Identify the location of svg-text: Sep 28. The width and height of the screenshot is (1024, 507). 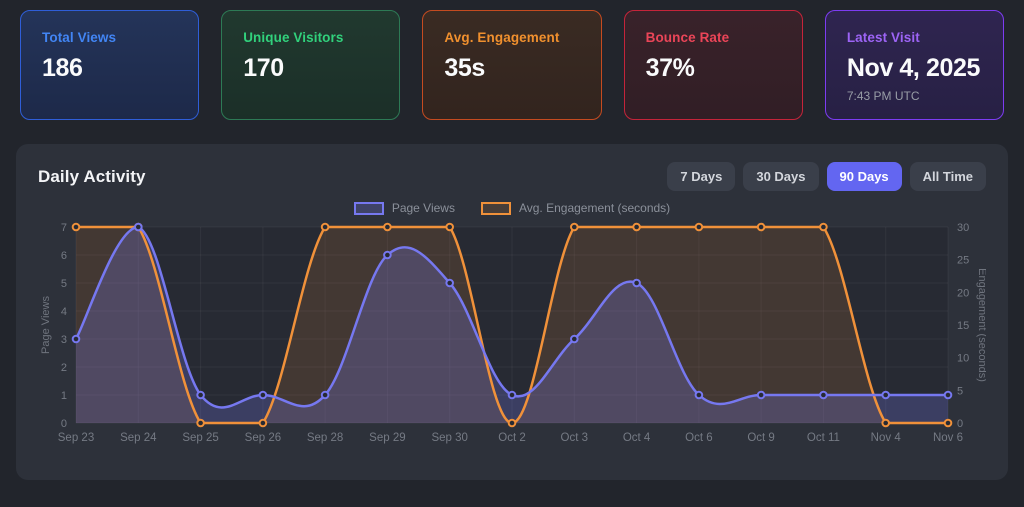
(325, 438).